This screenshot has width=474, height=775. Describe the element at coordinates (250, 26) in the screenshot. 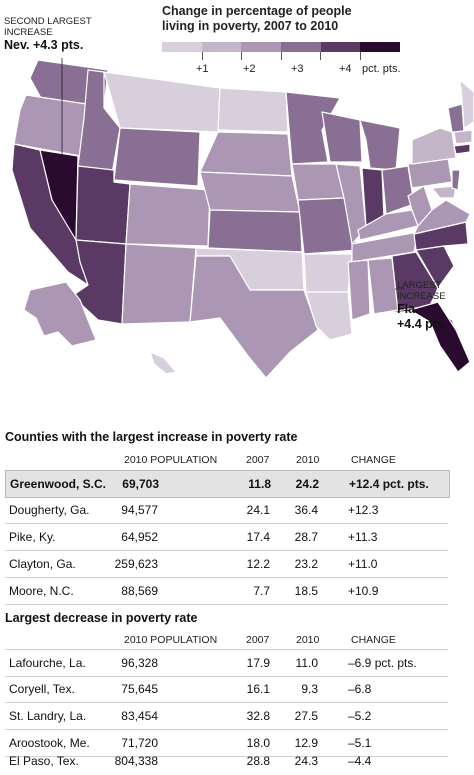

I see `legend-title-line2: living in poverty, 2007 to 2010` at that location.